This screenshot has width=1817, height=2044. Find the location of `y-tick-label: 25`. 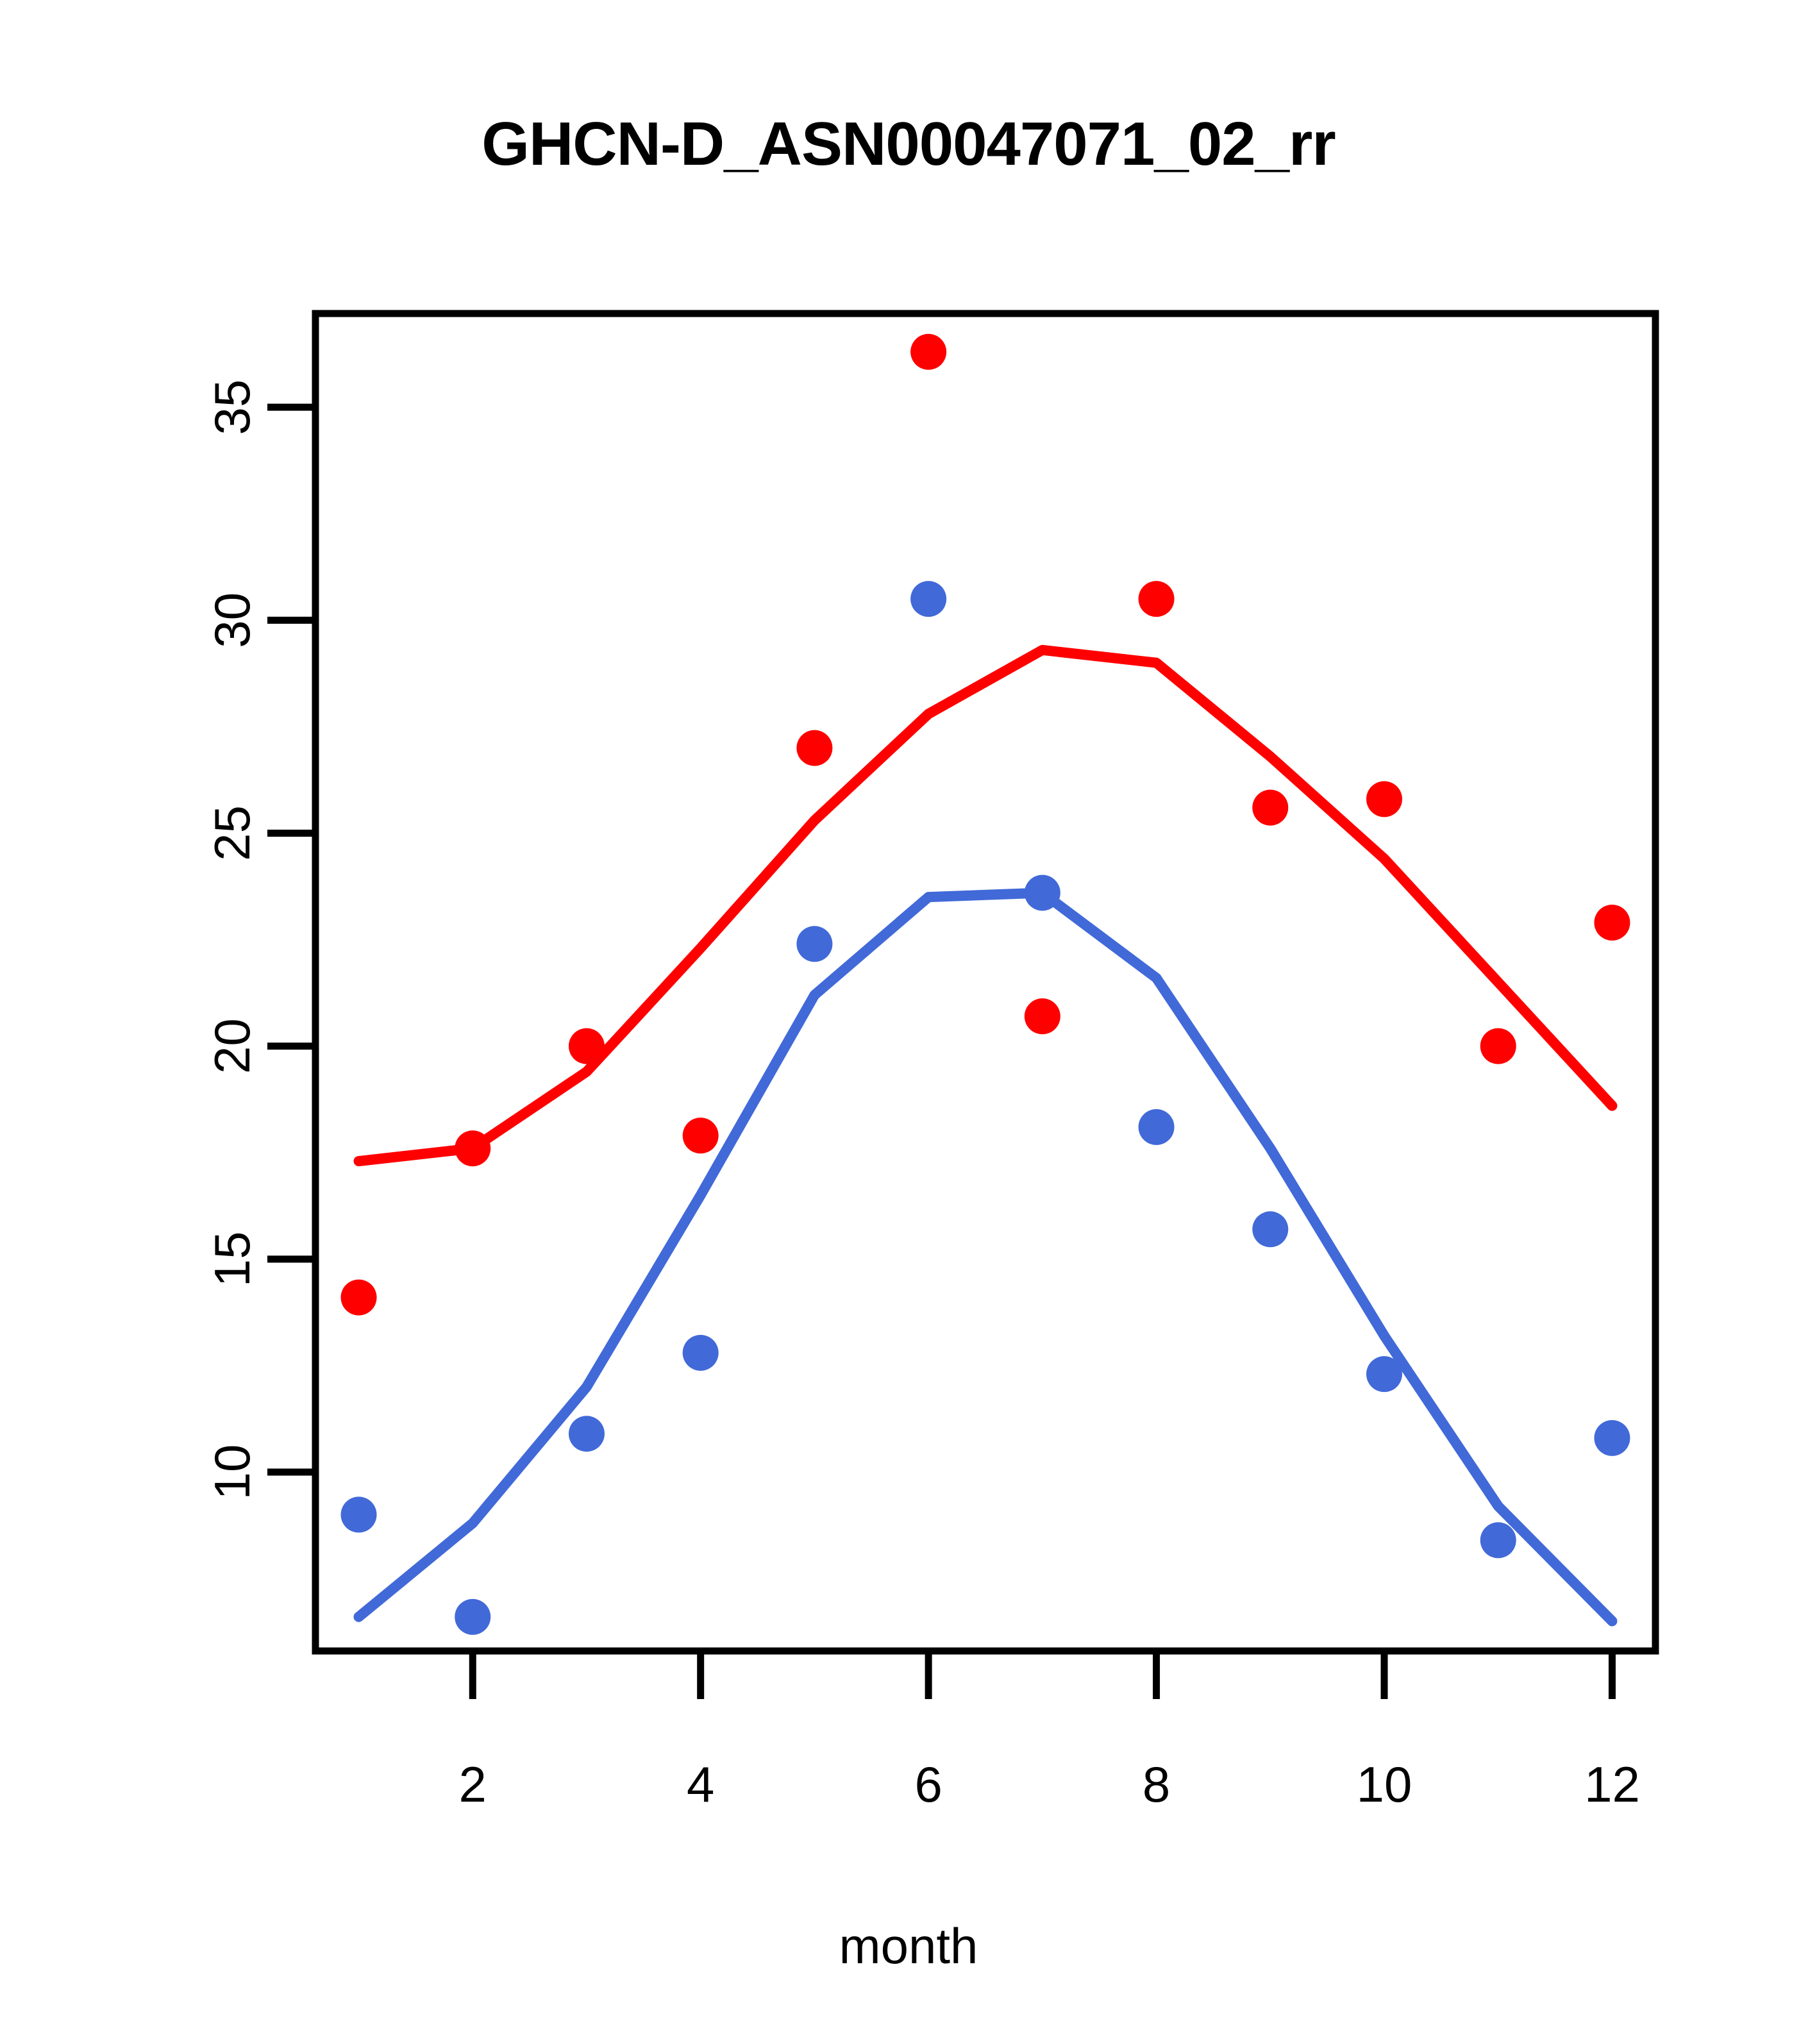

y-tick-label: 25 is located at coordinates (232, 833).